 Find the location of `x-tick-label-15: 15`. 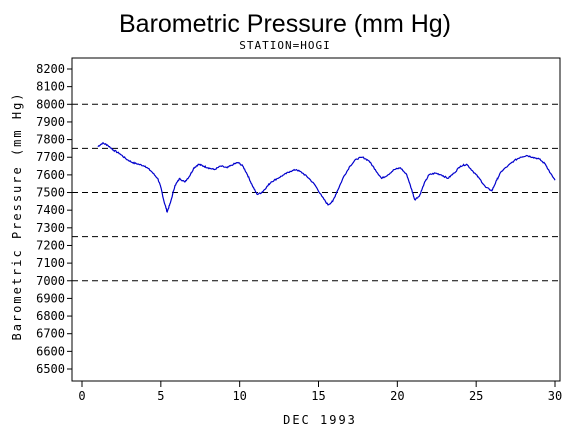

x-tick-label-15: 15 is located at coordinates (318, 396).